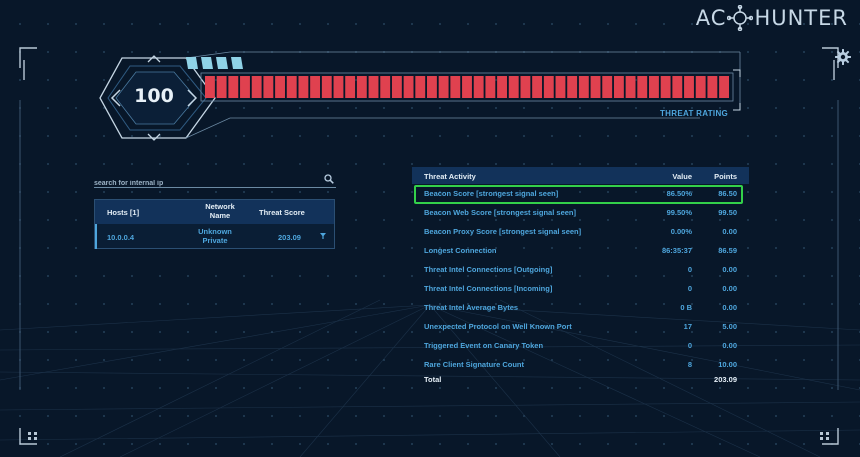 Image resolution: width=860 pixels, height=457 pixels. Describe the element at coordinates (433, 379) in the screenshot. I see `total-label: Total` at that location.